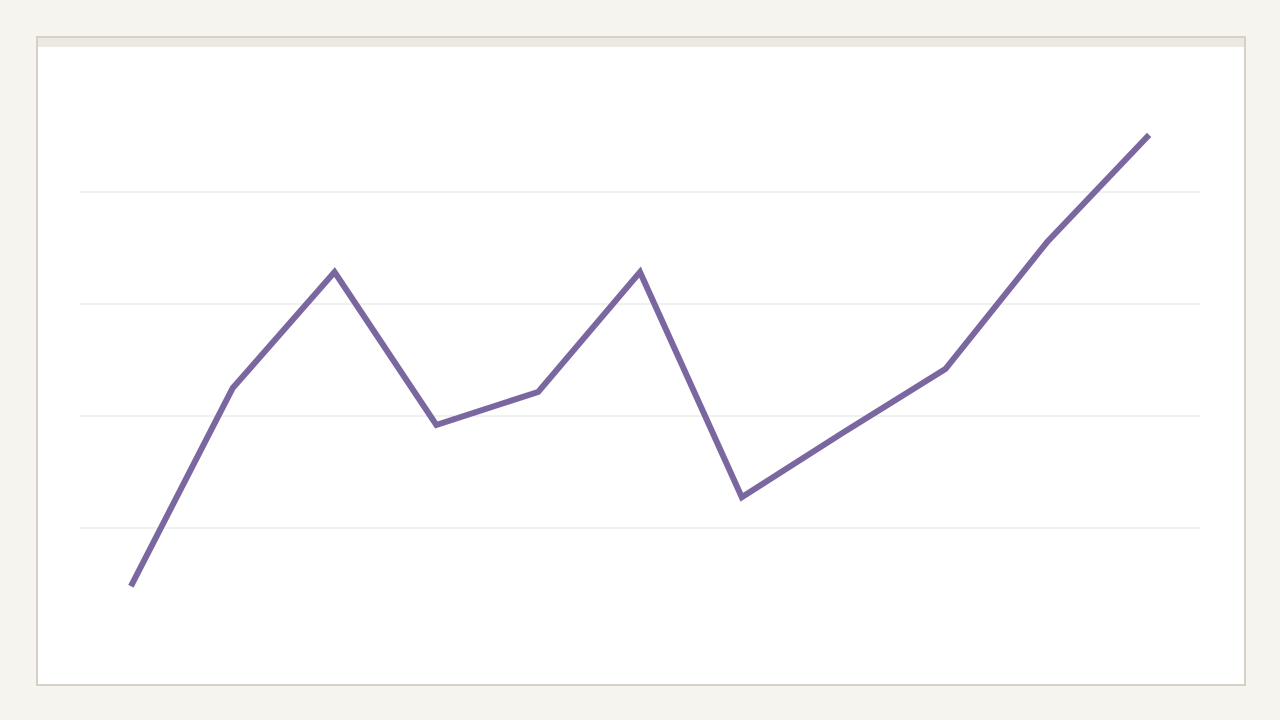 The height and width of the screenshot is (720, 1280). What do you see at coordinates (641, 42) in the screenshot?
I see `card-header-band` at bounding box center [641, 42].